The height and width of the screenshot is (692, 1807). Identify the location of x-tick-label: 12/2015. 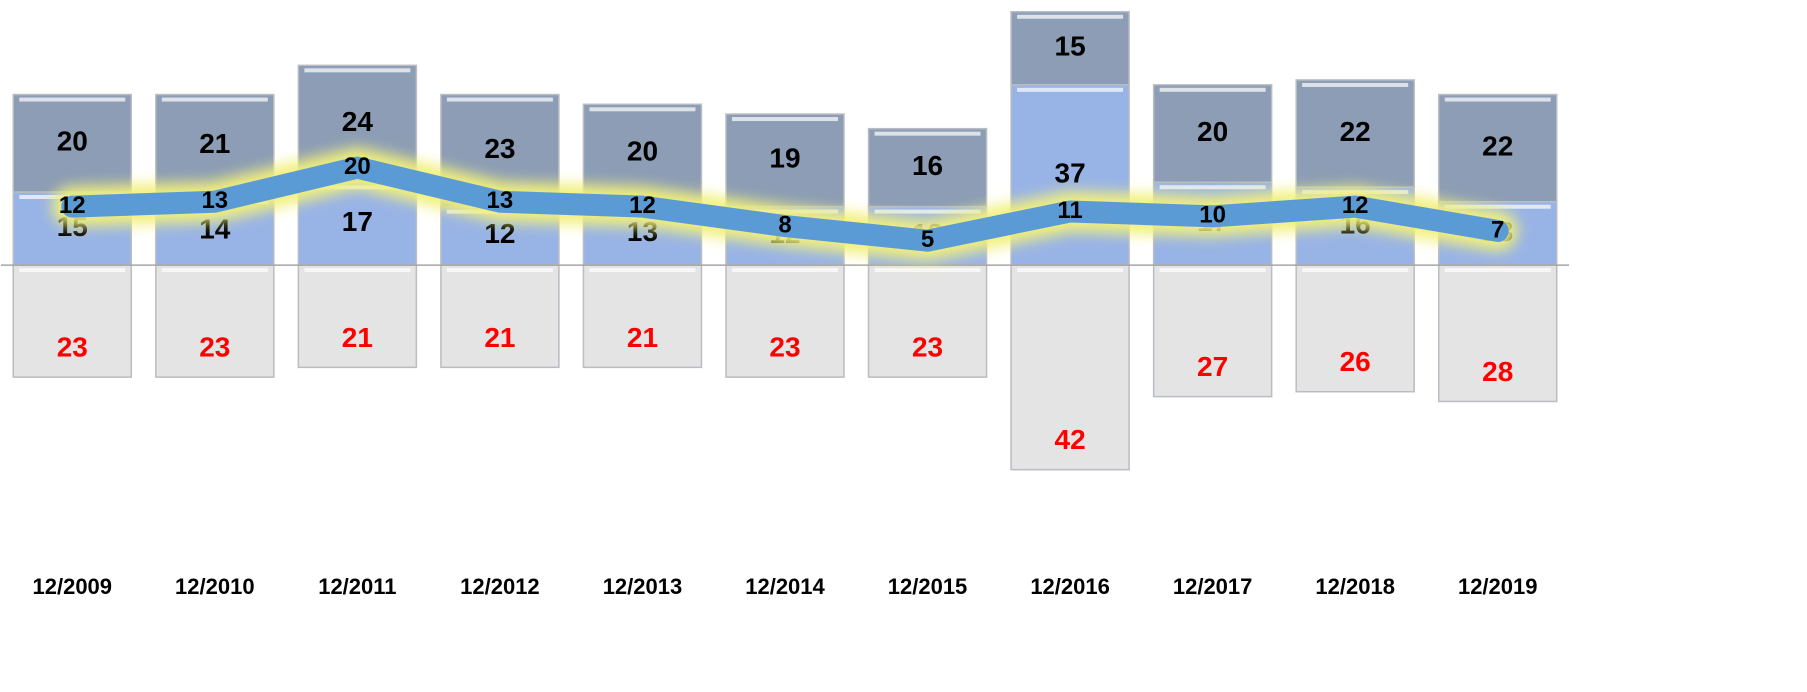
(928, 586).